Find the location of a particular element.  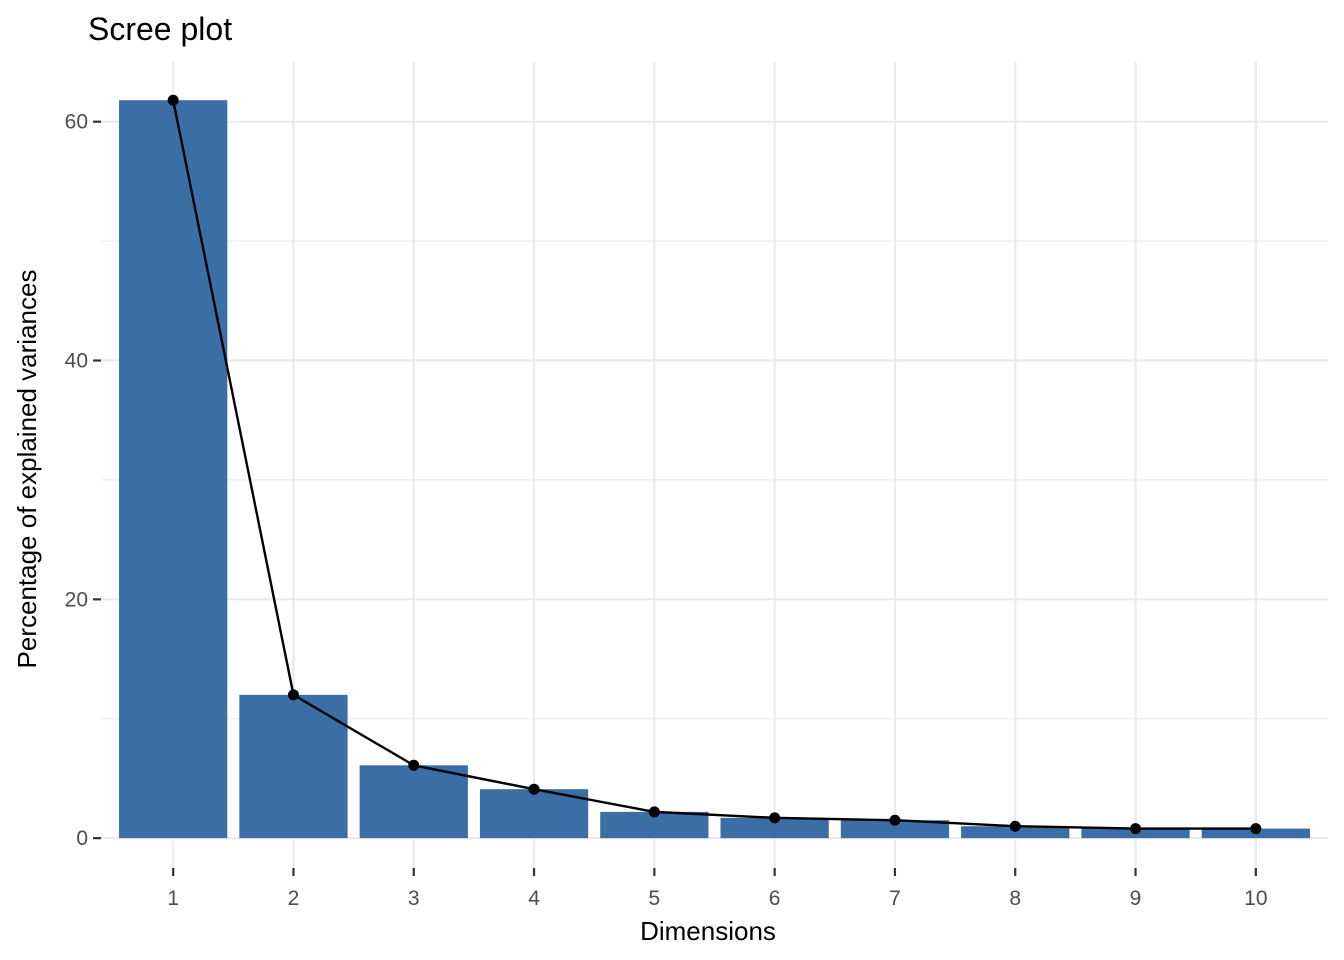

x-tick-label: 3 is located at coordinates (414, 898).